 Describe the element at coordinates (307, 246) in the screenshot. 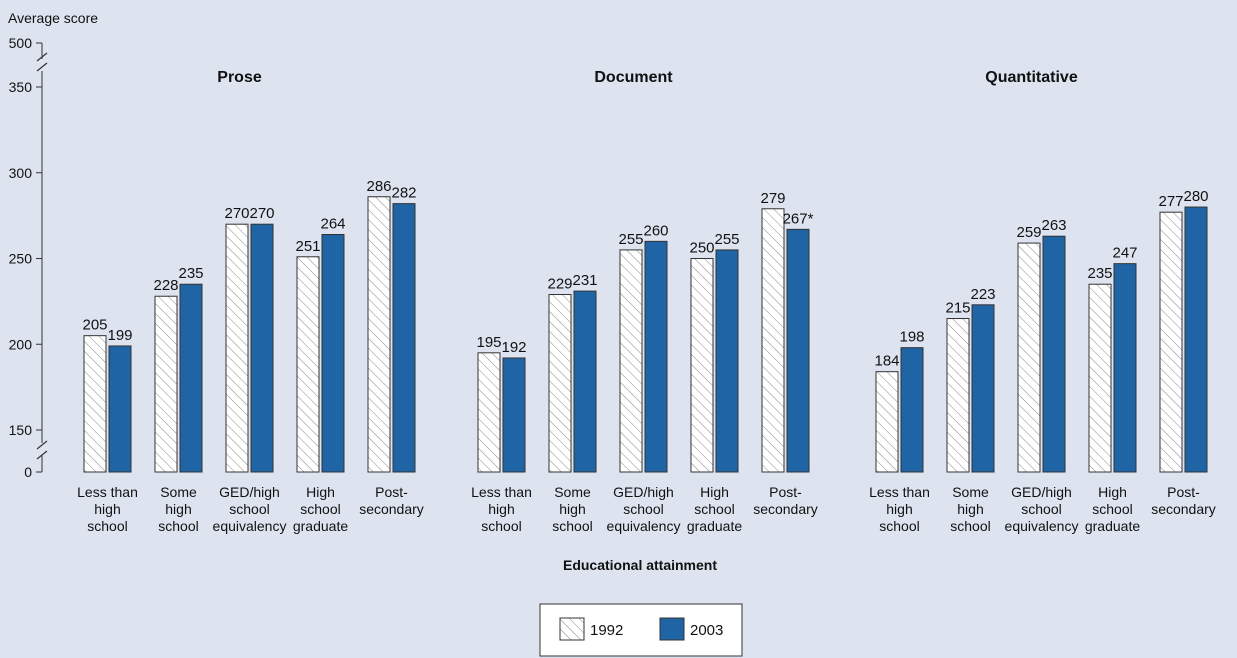

I see `bar-value-label: 251` at that location.